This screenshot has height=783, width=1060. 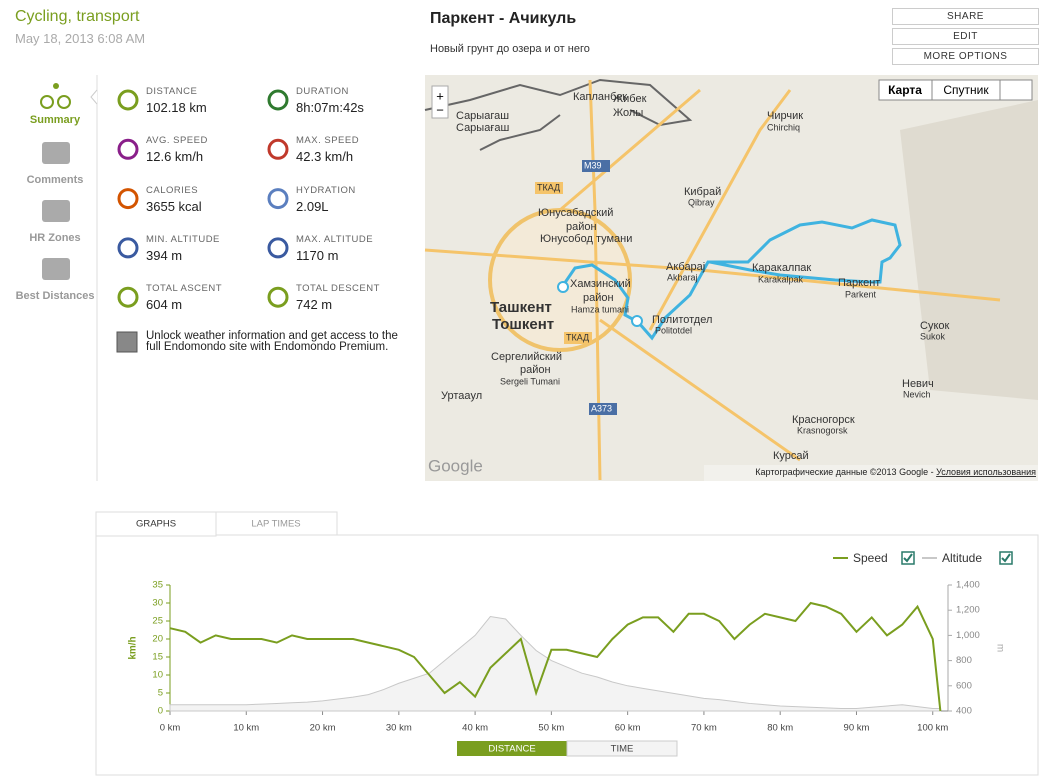 I want to click on y-tick-label: 5, so click(x=160, y=693).